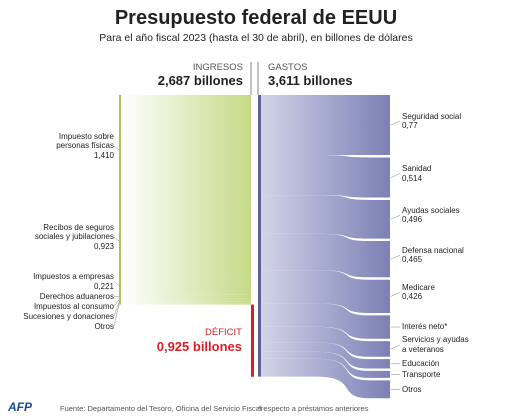 Image resolution: width=512 pixels, height=418 pixels. Describe the element at coordinates (412, 260) in the screenshot. I see `value-label: 0,465` at that location.